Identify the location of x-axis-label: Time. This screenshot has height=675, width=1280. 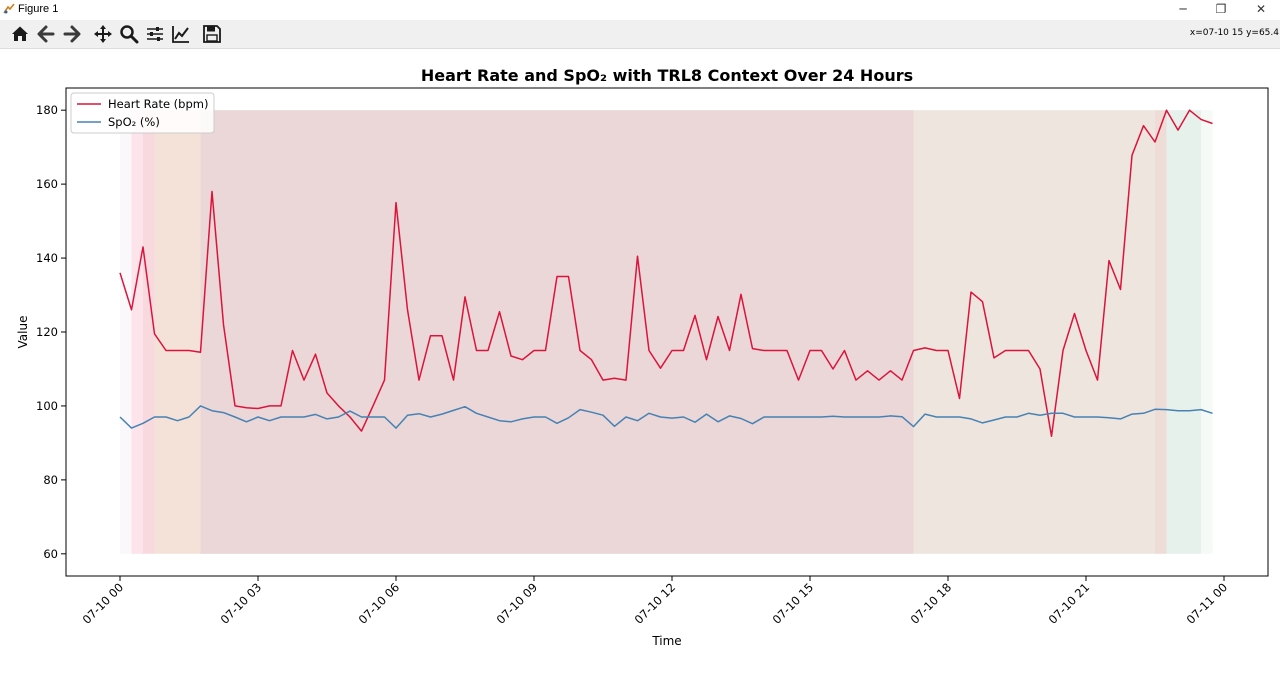
(666, 641).